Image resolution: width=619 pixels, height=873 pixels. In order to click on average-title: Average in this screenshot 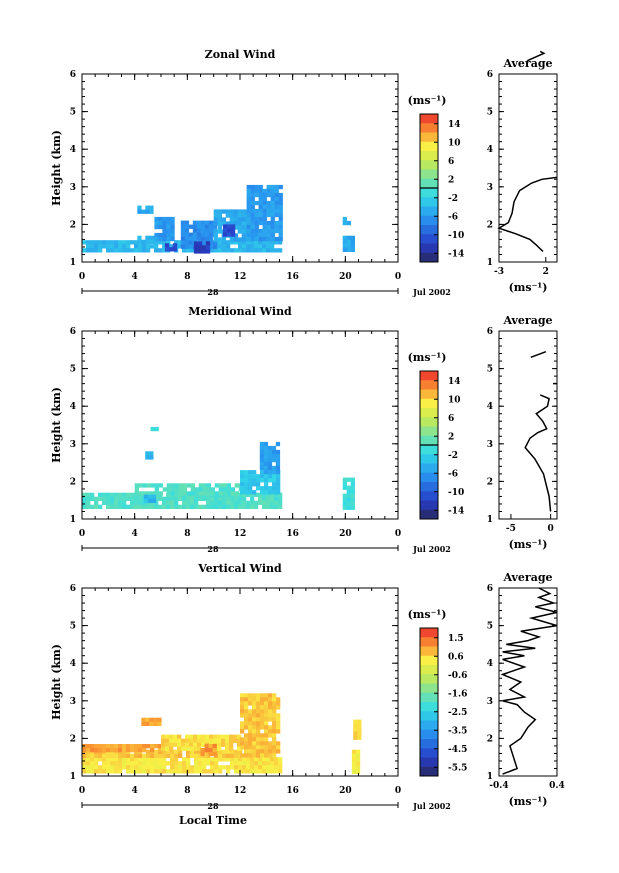, I will do `click(527, 577)`.